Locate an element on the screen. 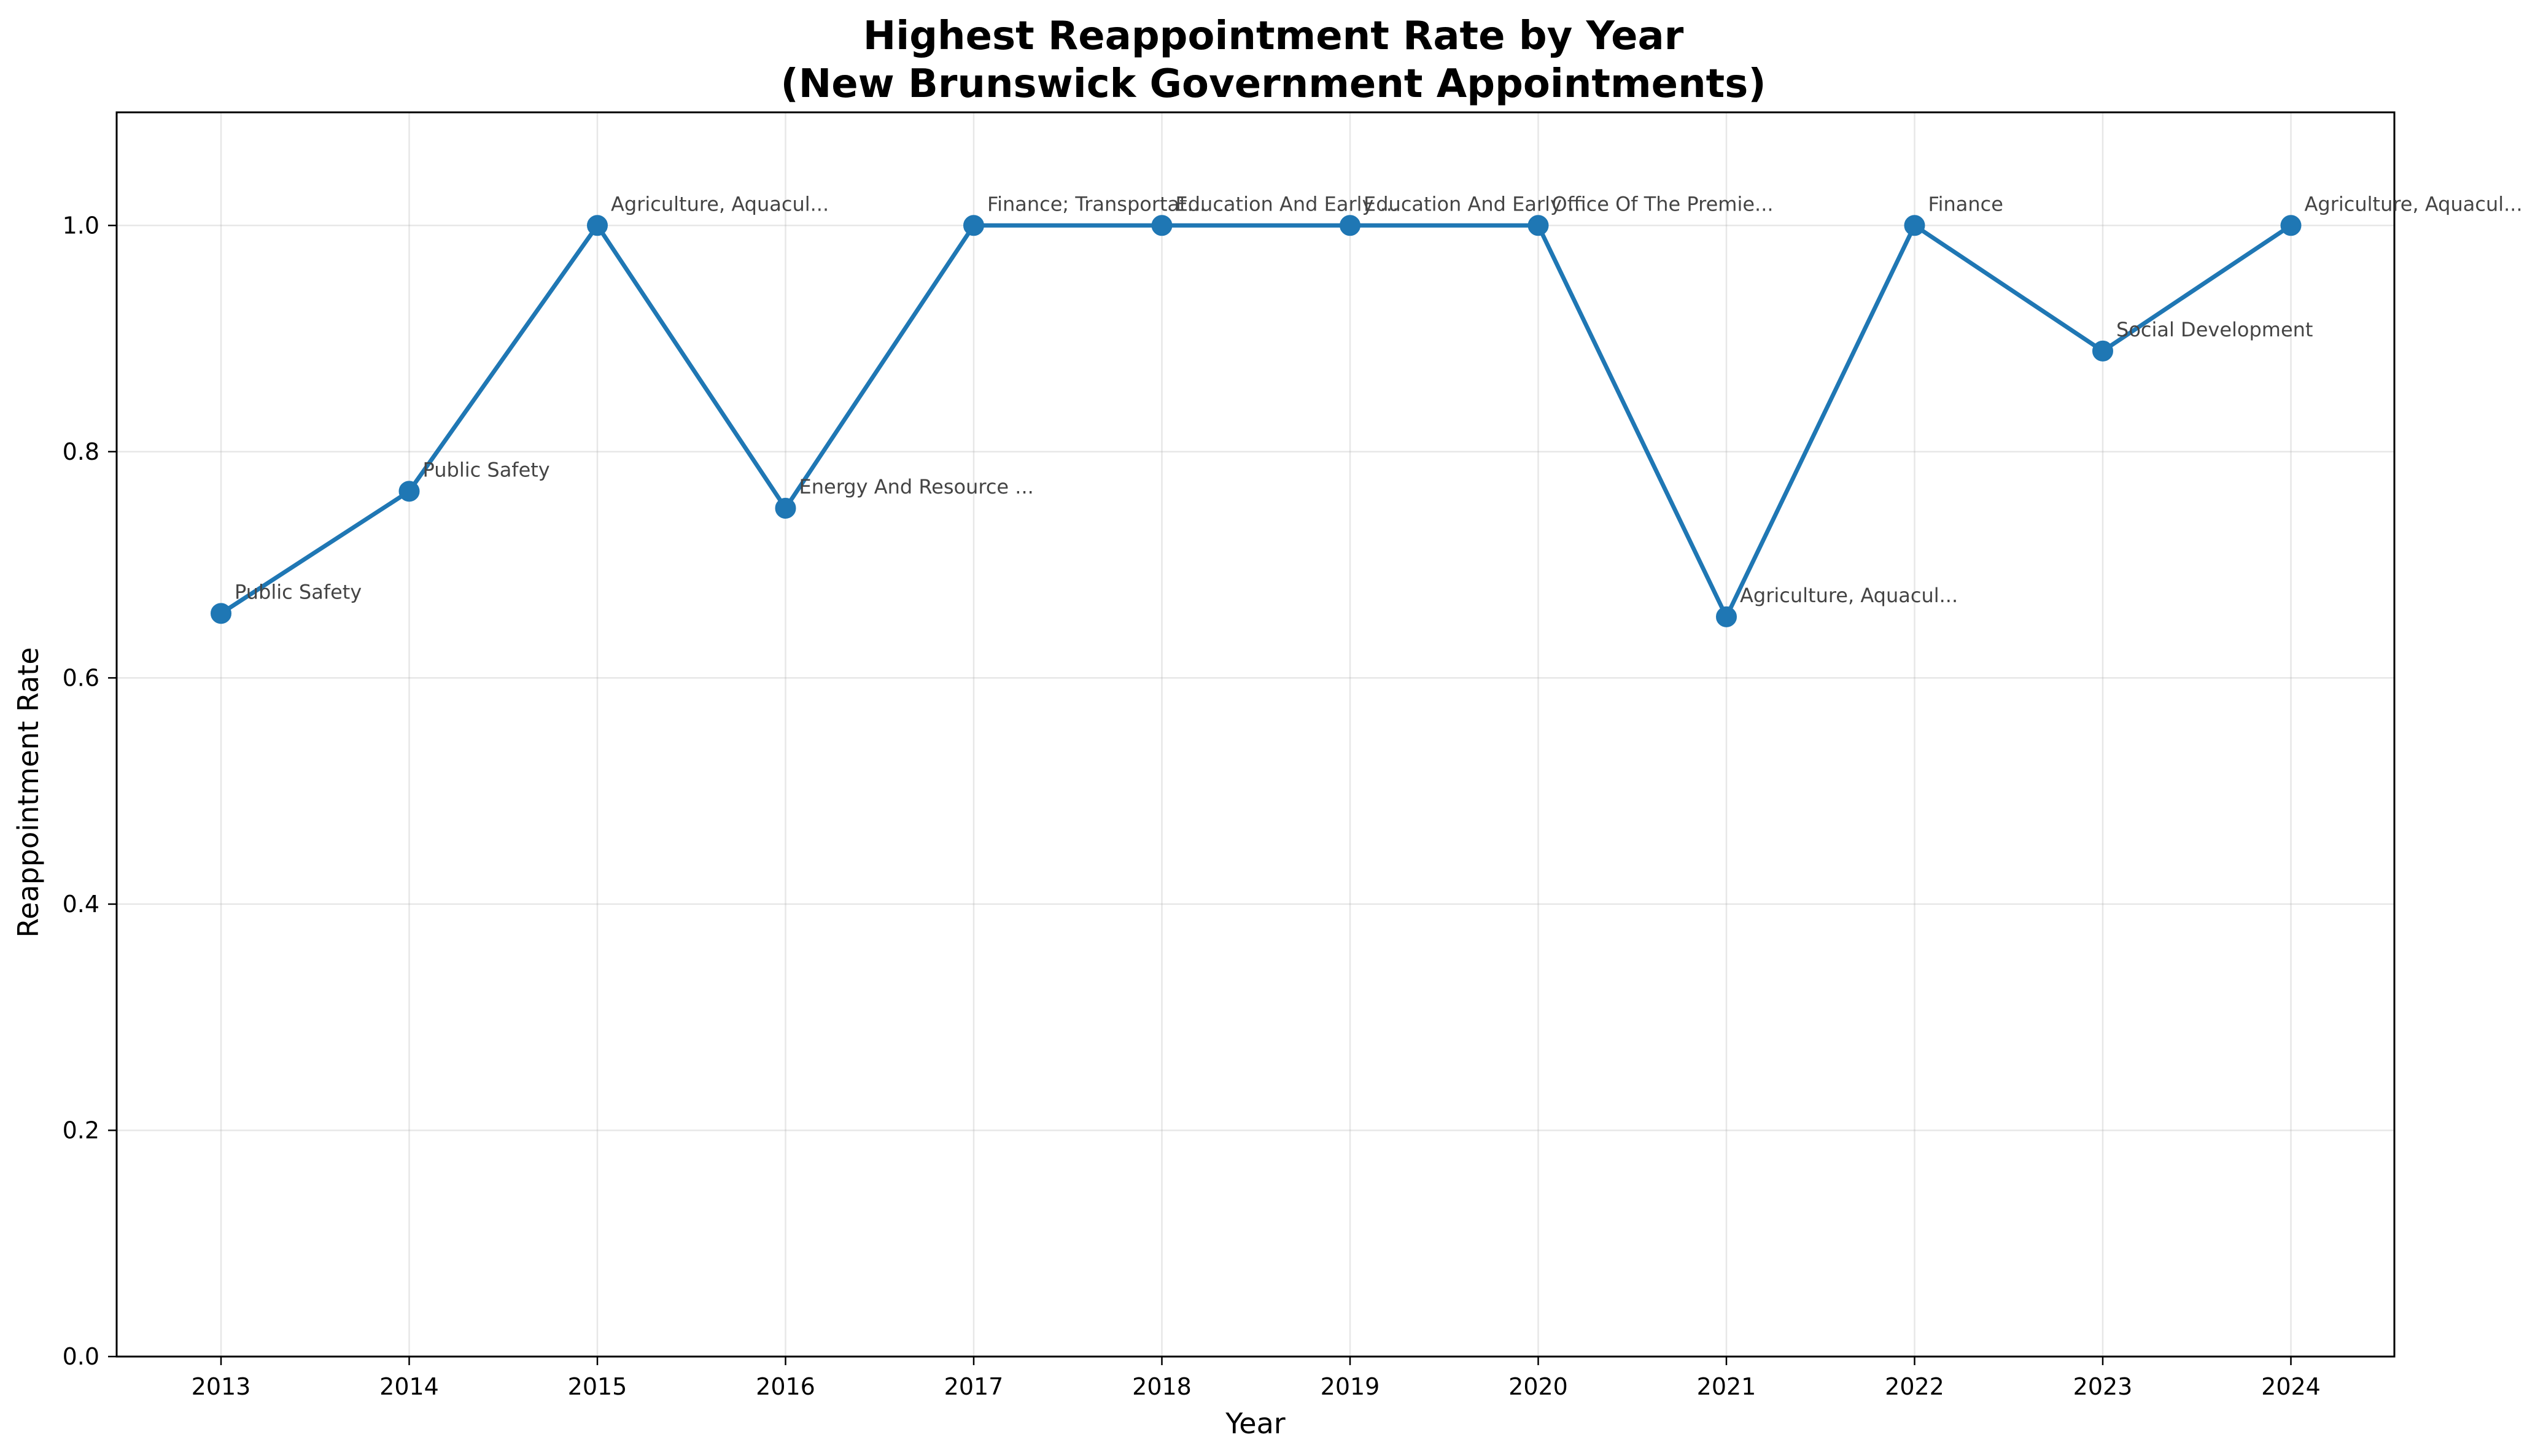 The image size is (2546, 1456). x-tick-label: 2016 is located at coordinates (785, 1386).